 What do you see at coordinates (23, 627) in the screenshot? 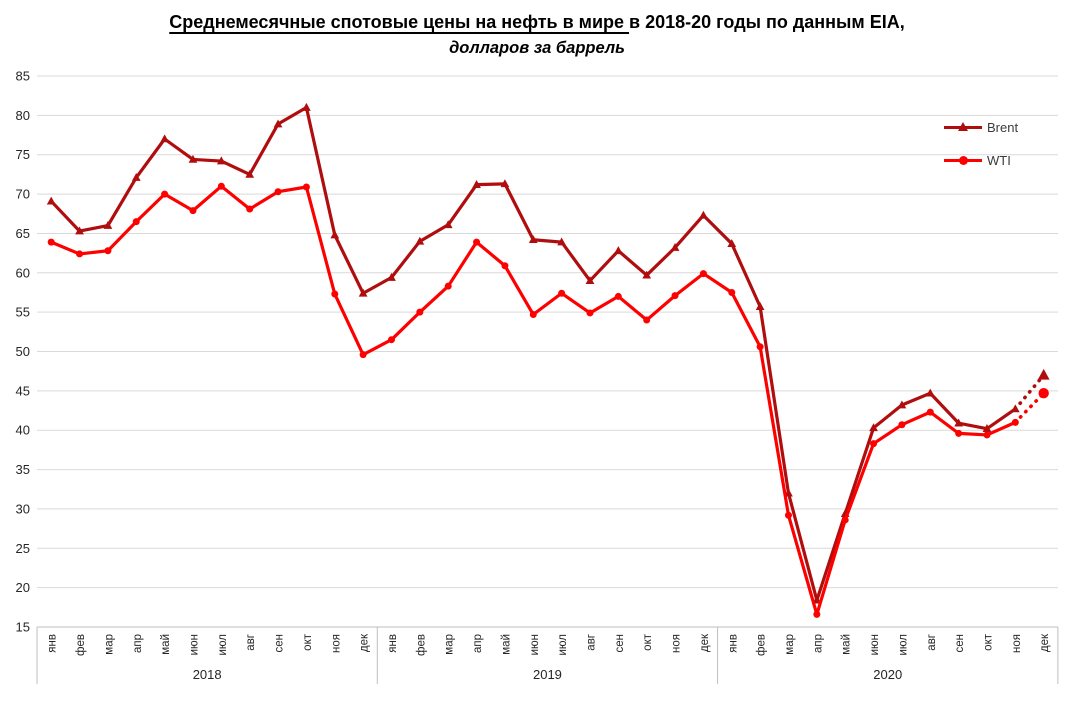
I see `y-axis-label: 15` at bounding box center [23, 627].